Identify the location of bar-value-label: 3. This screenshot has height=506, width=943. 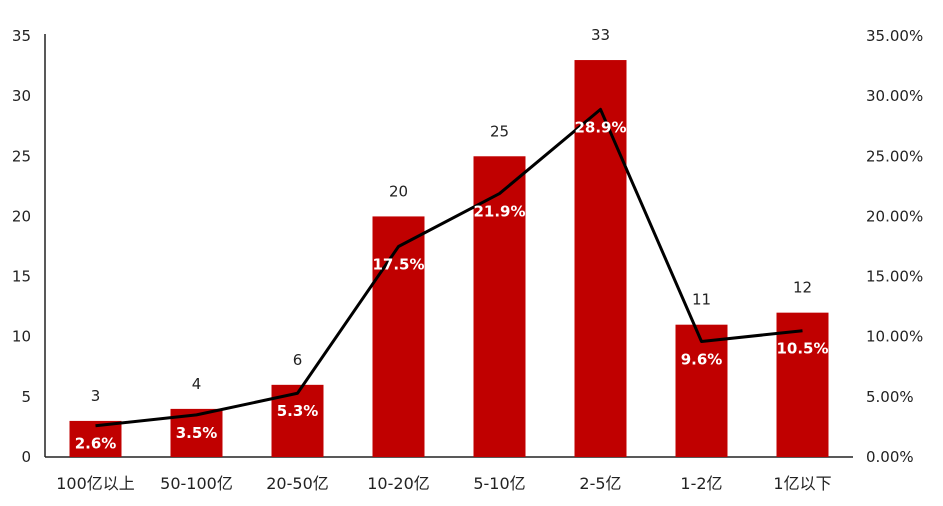
(96, 396).